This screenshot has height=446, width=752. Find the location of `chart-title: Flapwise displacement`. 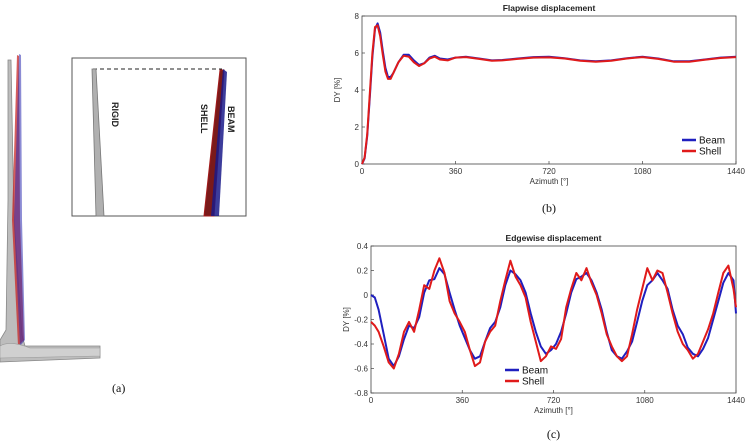

chart-title: Flapwise displacement is located at coordinates (549, 8).